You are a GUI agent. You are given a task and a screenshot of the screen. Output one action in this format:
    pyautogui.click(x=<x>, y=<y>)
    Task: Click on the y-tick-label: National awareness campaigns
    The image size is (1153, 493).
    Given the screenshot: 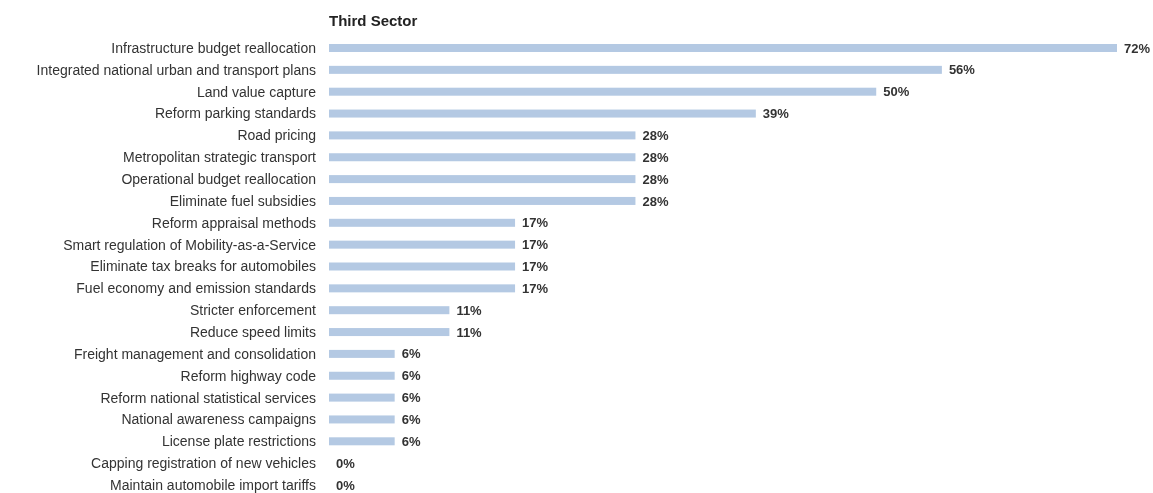 What is the action you would take?
    pyautogui.click(x=218, y=419)
    